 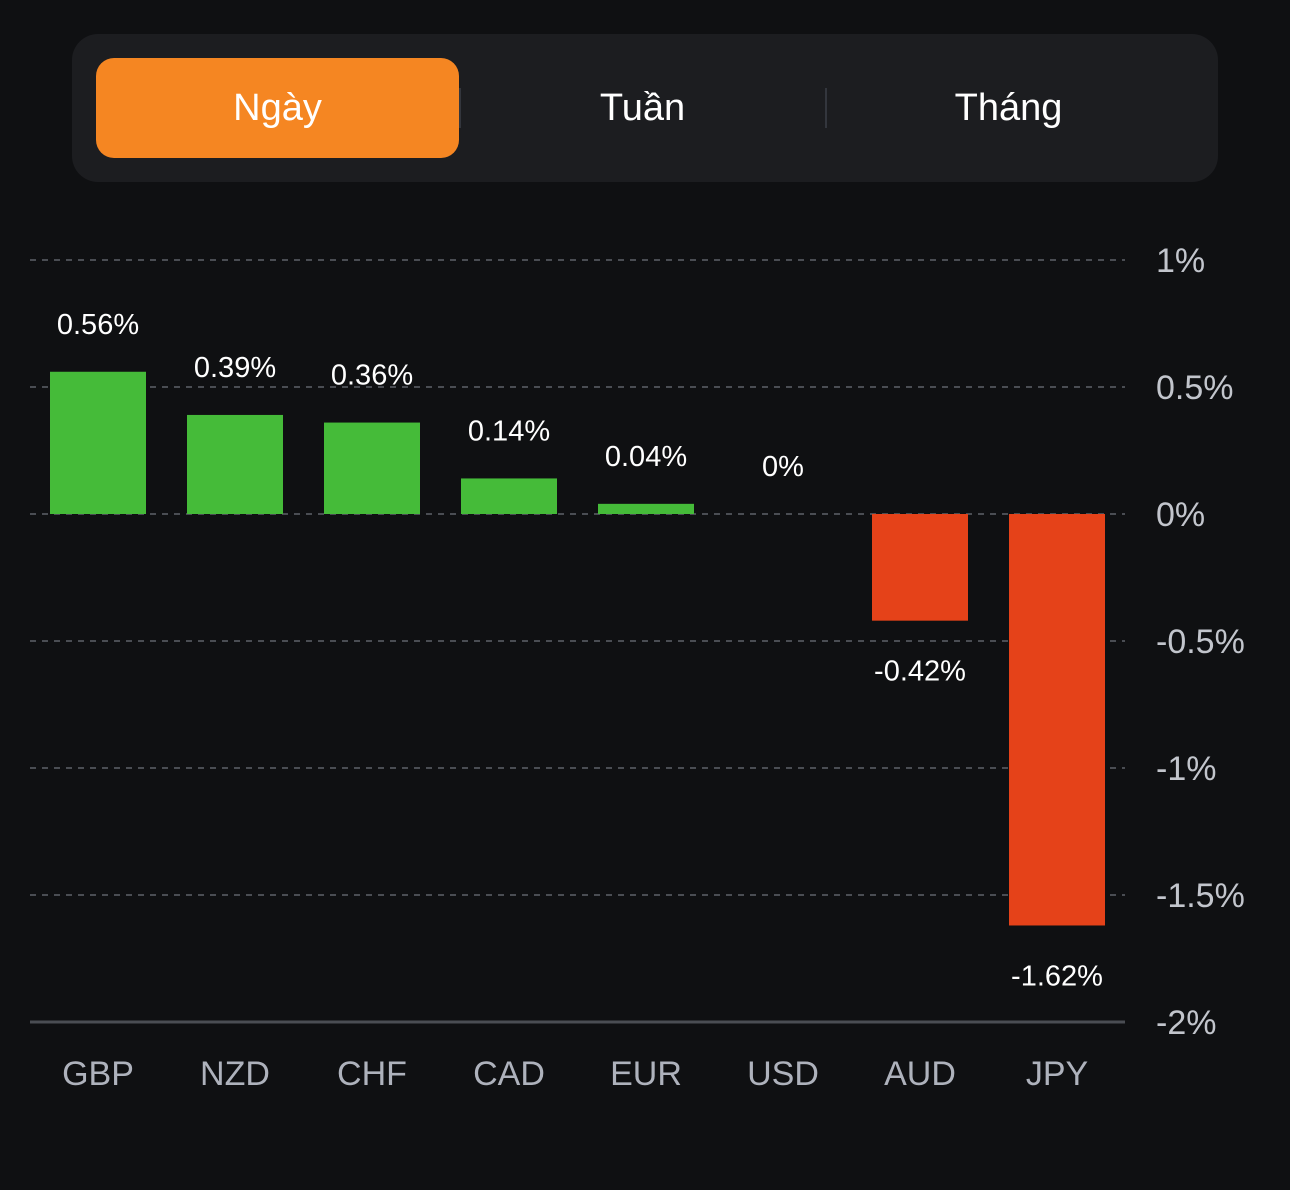 I want to click on value-label: -1.62%, so click(x=1057, y=976).